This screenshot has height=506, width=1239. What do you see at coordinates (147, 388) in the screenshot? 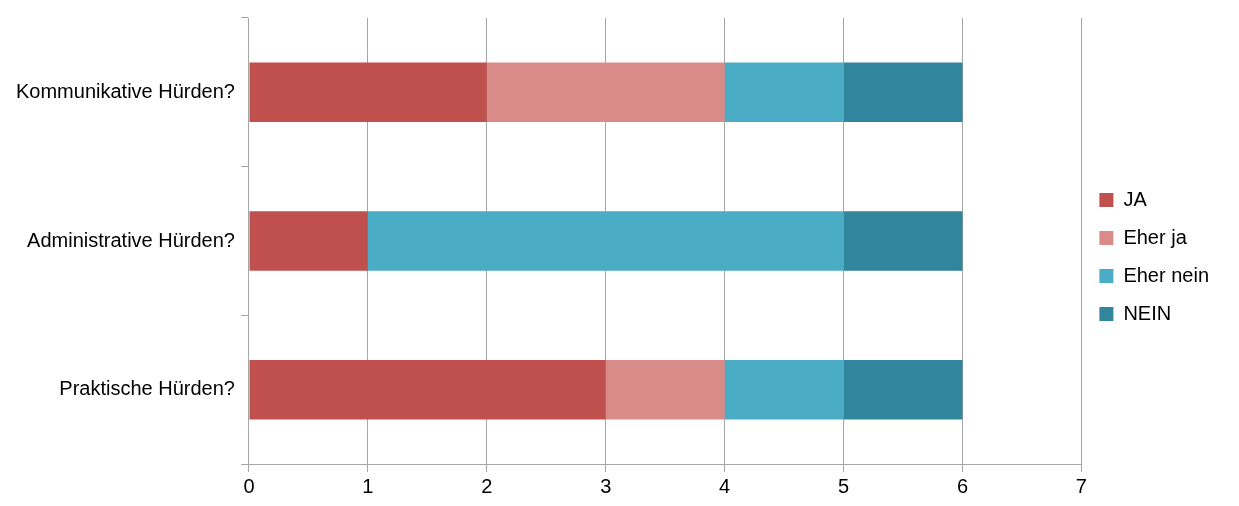
I see `y-tick-label: Praktische Hürden?` at bounding box center [147, 388].